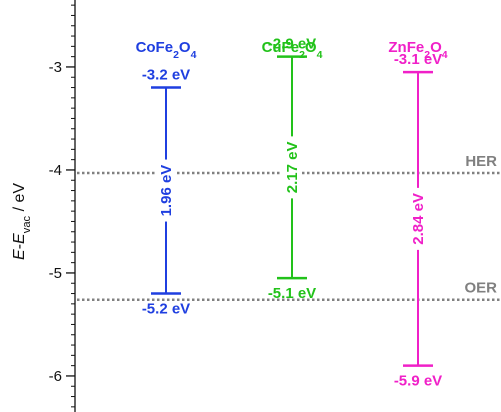 Image resolution: width=501 pixels, height=412 pixels. I want to click on y-axis-title: E-Evac / eV, so click(22, 221).